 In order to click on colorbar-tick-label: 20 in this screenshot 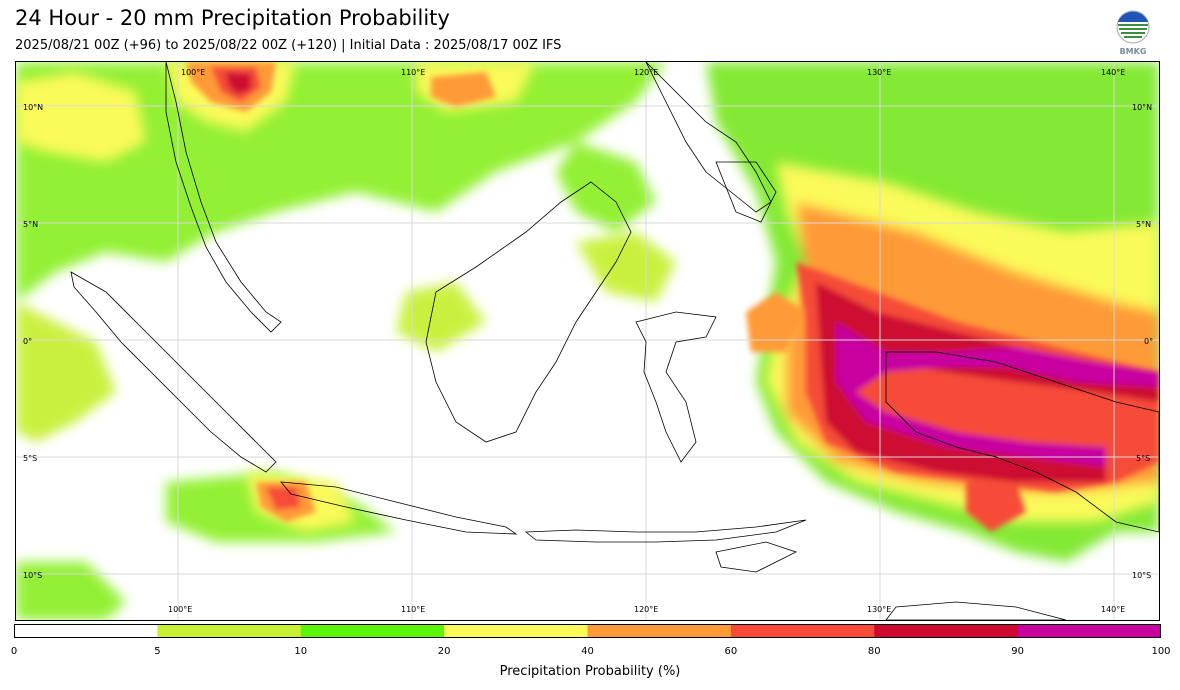, I will do `click(444, 651)`.